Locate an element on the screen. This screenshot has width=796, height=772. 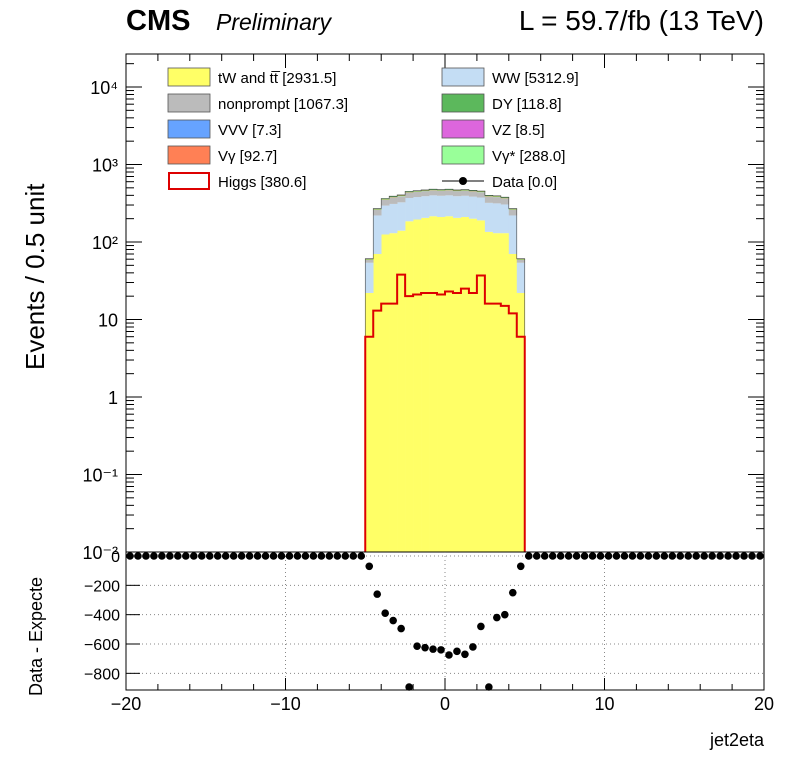
legend-label: WW [5312.9] is located at coordinates (535, 78).